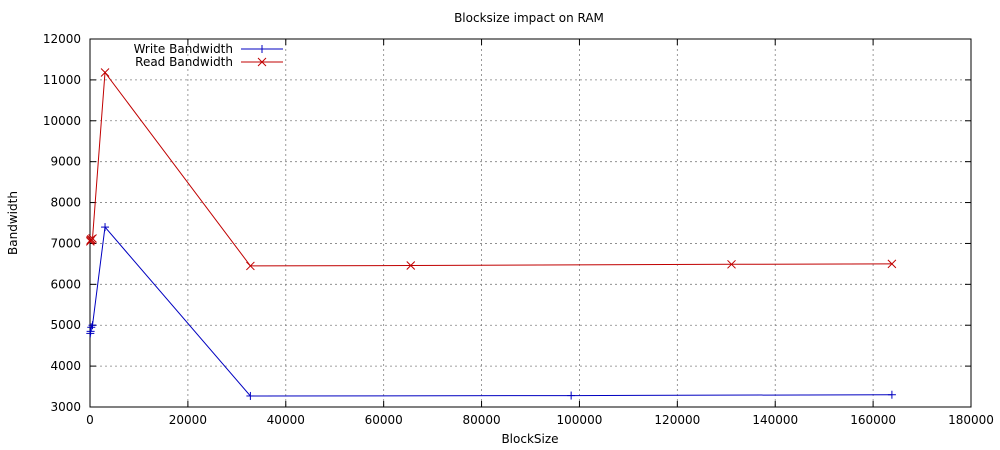 This screenshot has height=450, width=1000. I want to click on x-tick-label: 40000, so click(286, 420).